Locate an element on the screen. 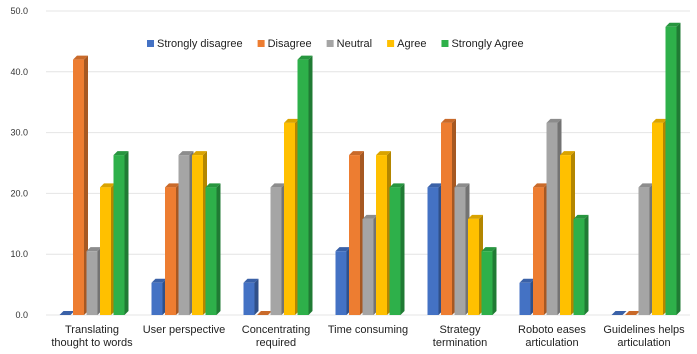 This screenshot has width=697, height=354. legend-item: Disagree is located at coordinates (284, 44).